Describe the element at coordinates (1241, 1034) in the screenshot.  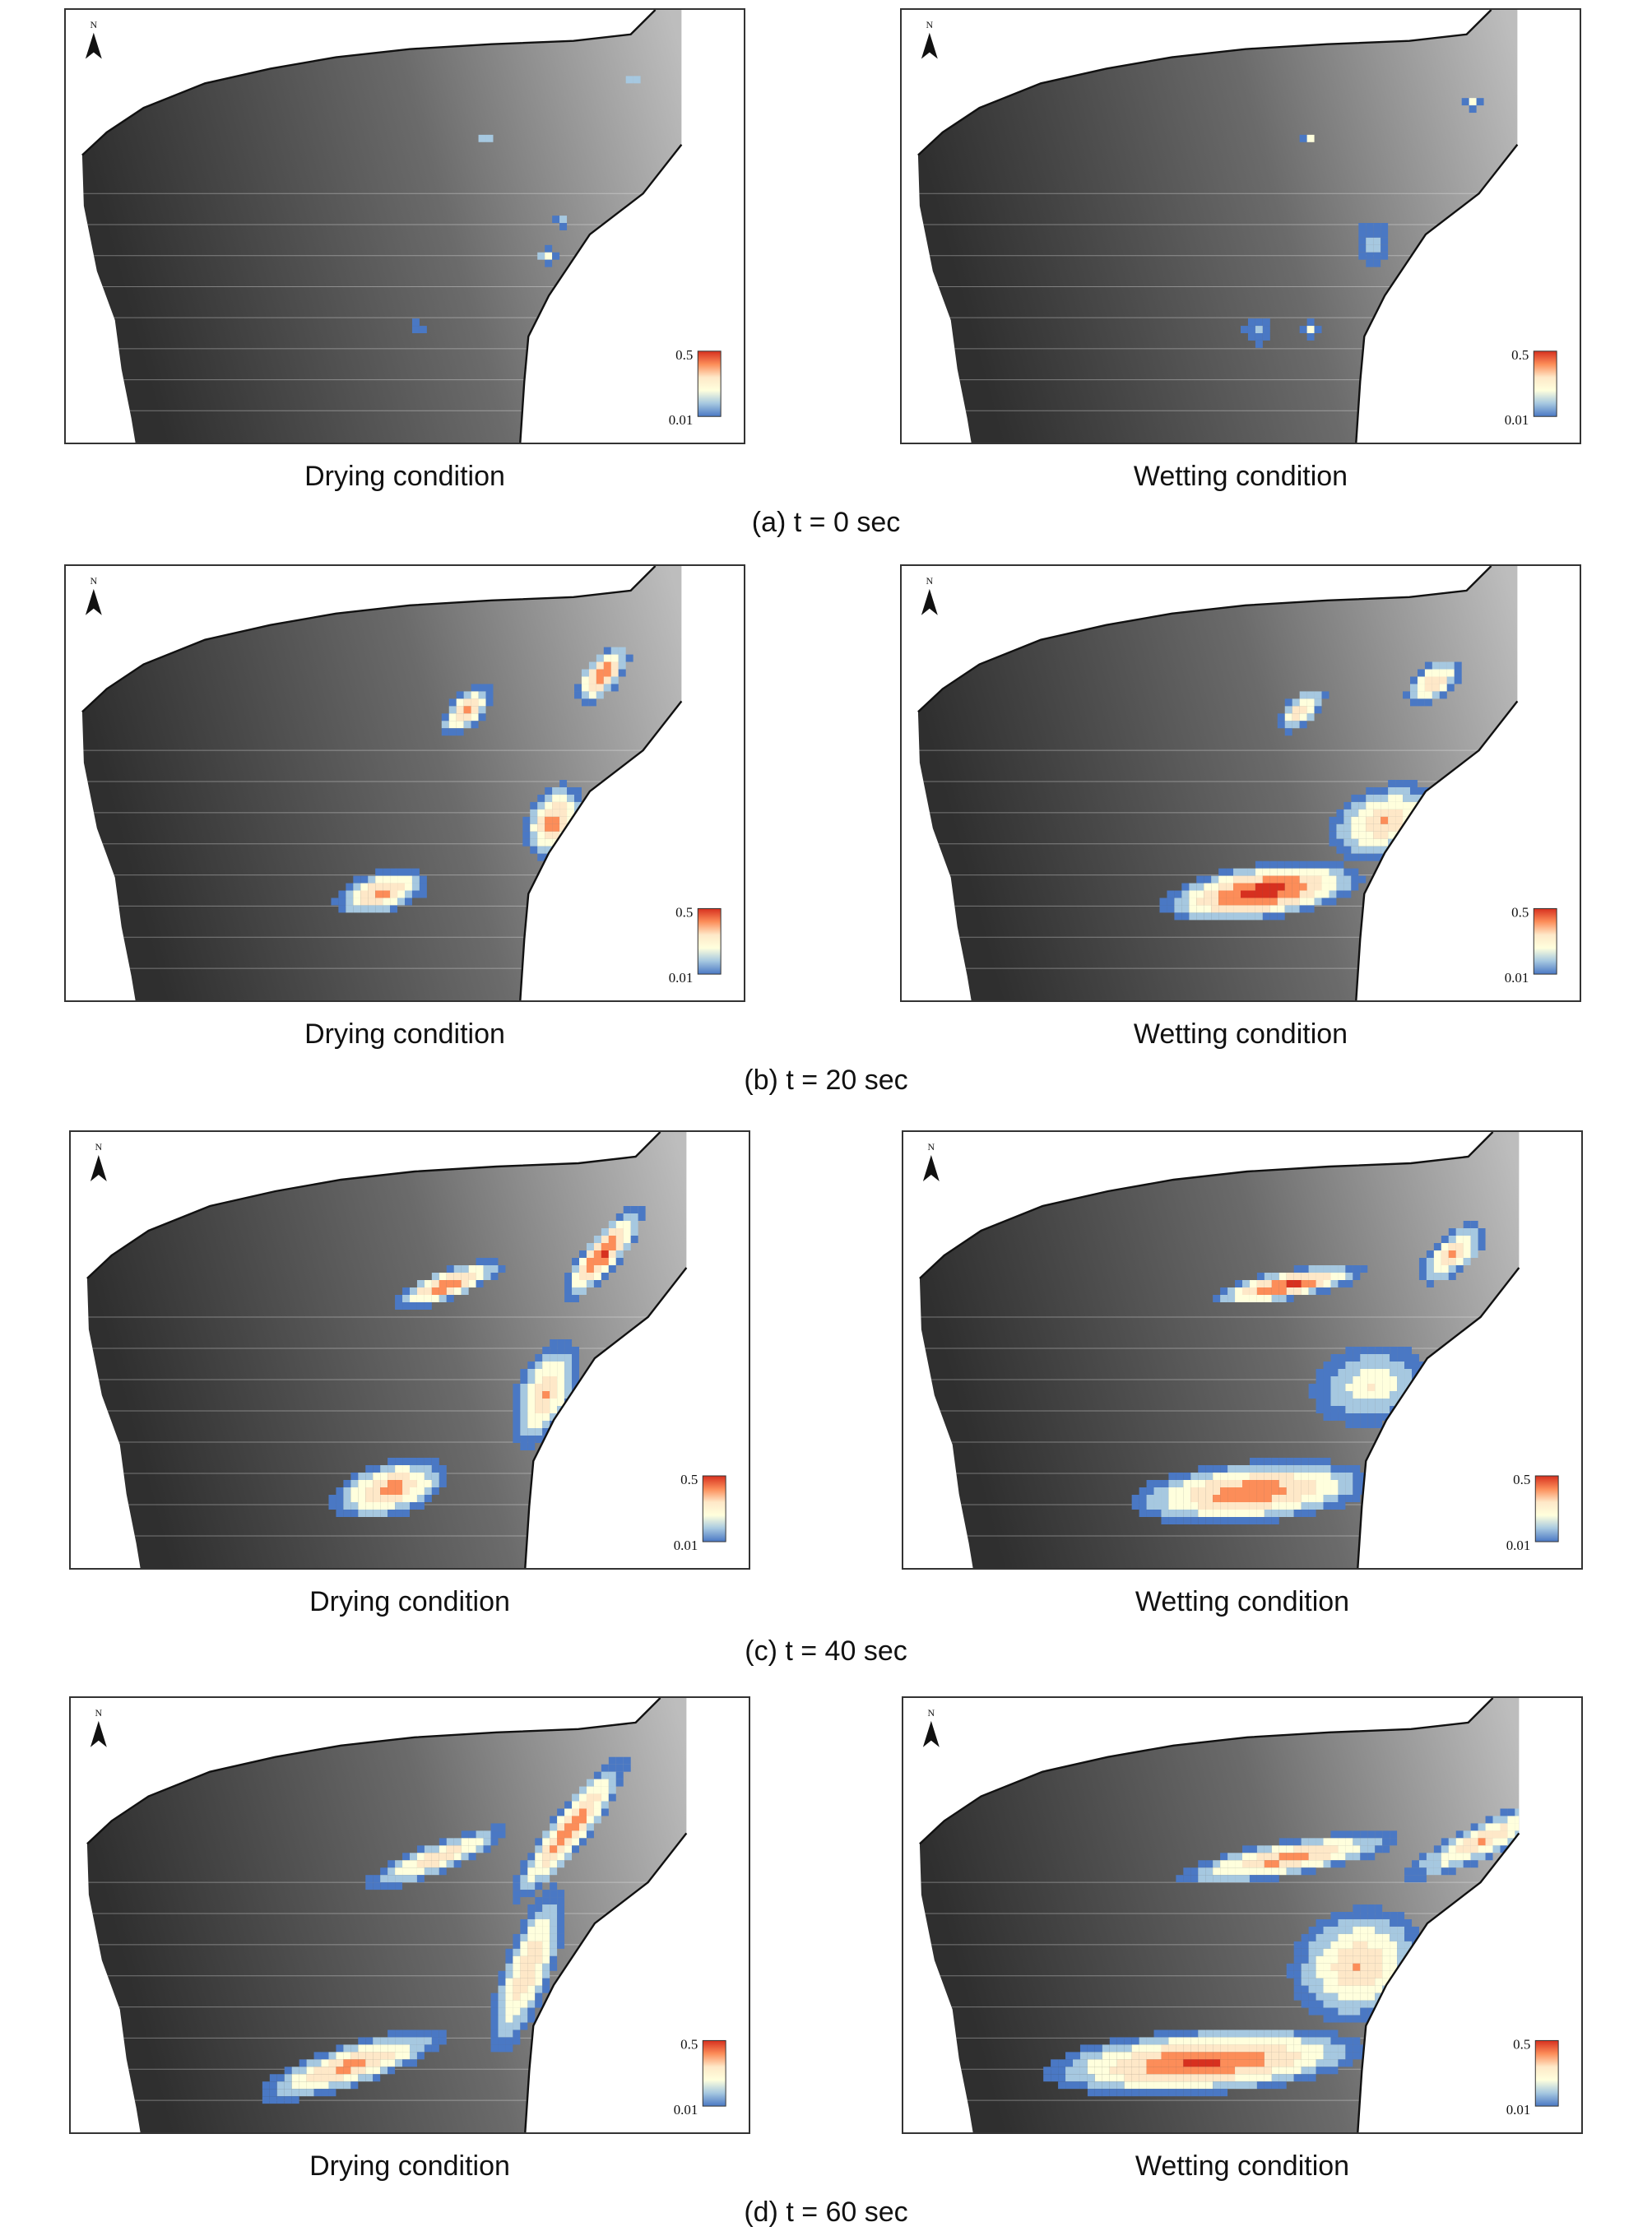
I see `panel-label-b-wetting: Wetting condition` at that location.